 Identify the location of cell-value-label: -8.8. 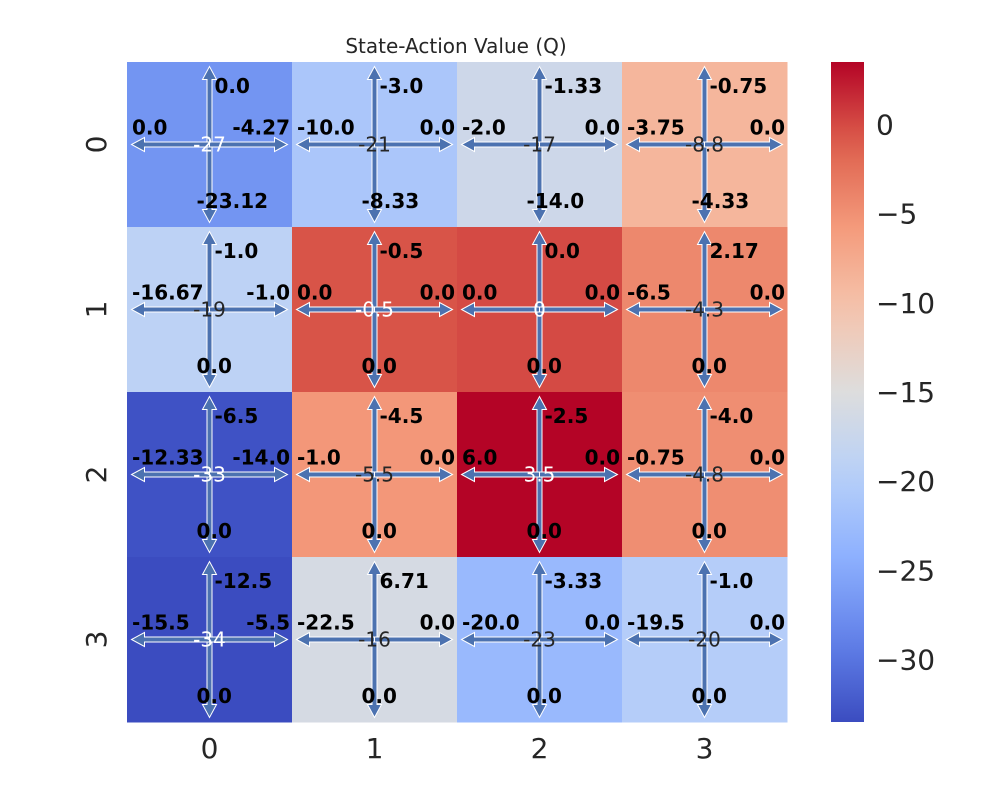
(704, 145).